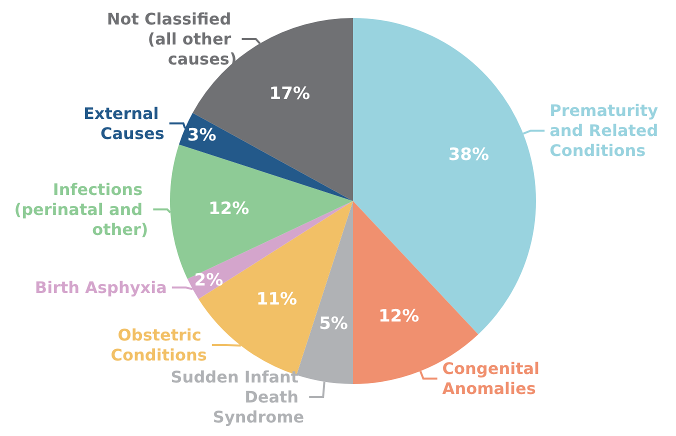  I want to click on slice-label: Sudden Infant Death Syndrome, so click(237, 397).